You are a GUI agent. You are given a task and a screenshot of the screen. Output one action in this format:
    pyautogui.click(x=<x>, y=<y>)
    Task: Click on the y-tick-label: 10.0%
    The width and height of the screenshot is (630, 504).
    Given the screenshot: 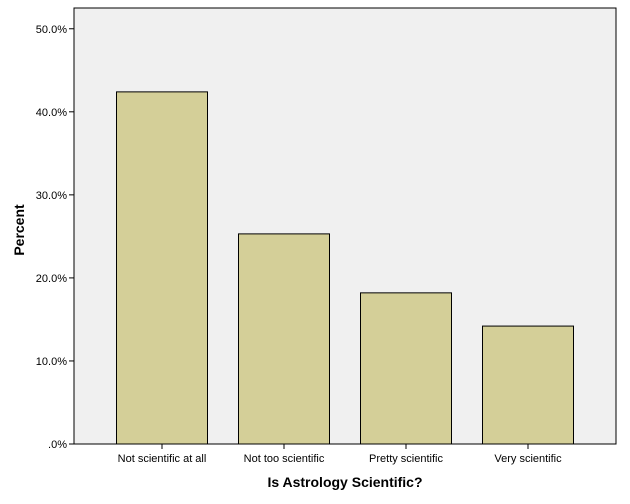 What is the action you would take?
    pyautogui.click(x=51, y=362)
    